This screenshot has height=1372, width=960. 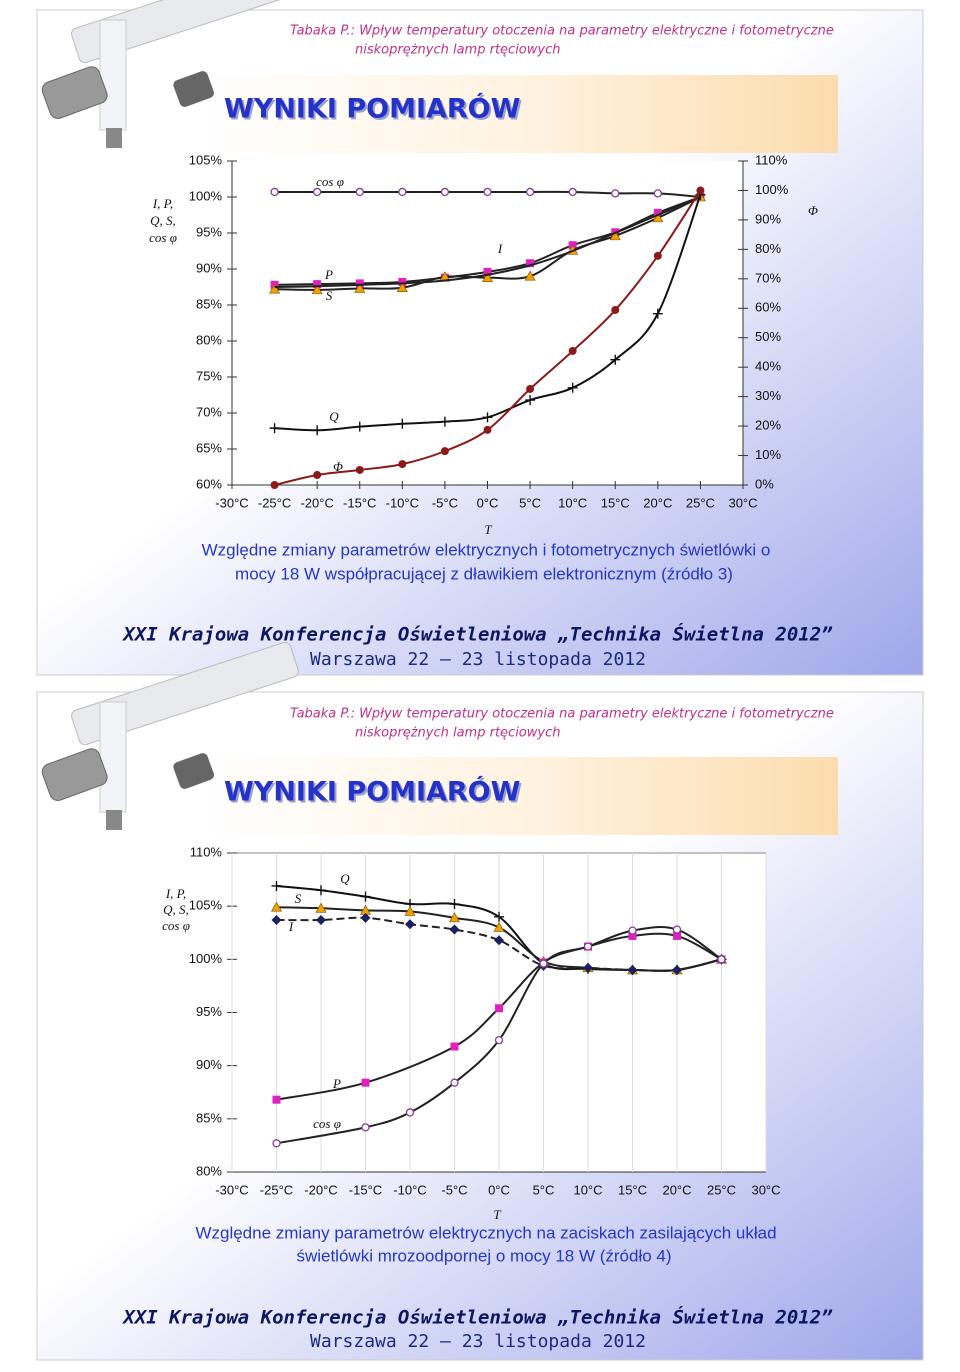 What do you see at coordinates (768, 395) in the screenshot?
I see `y2-tick-label: 30%` at bounding box center [768, 395].